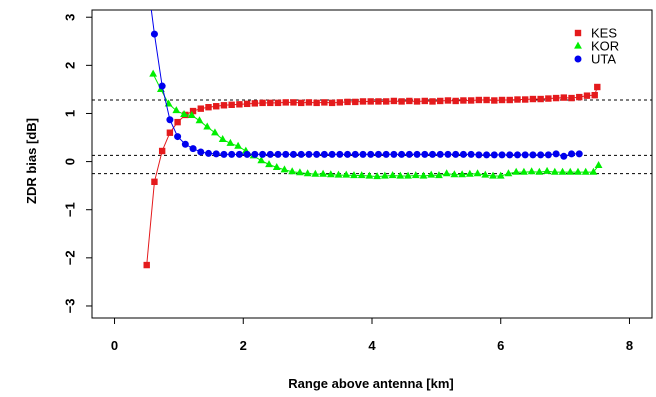 The height and width of the screenshot is (397, 656). Describe the element at coordinates (114, 345) in the screenshot. I see `x-tick-label-0: 0` at that location.